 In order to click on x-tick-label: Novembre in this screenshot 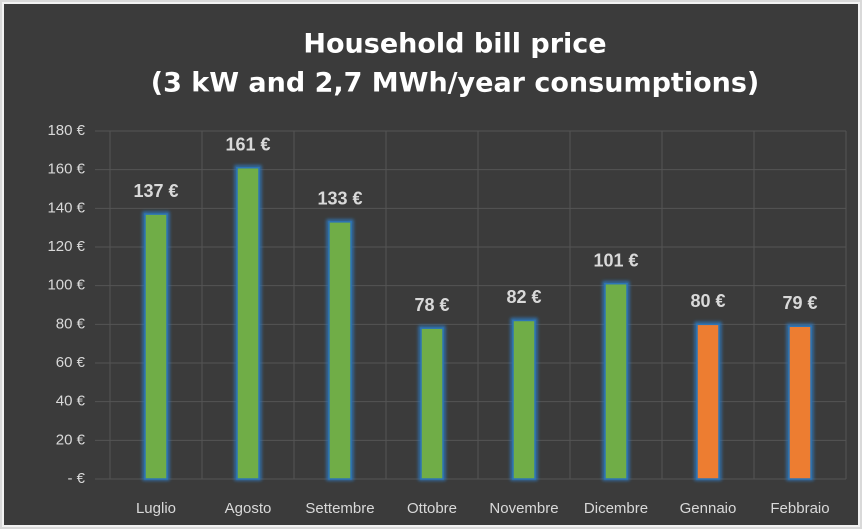, I will do `click(523, 508)`.